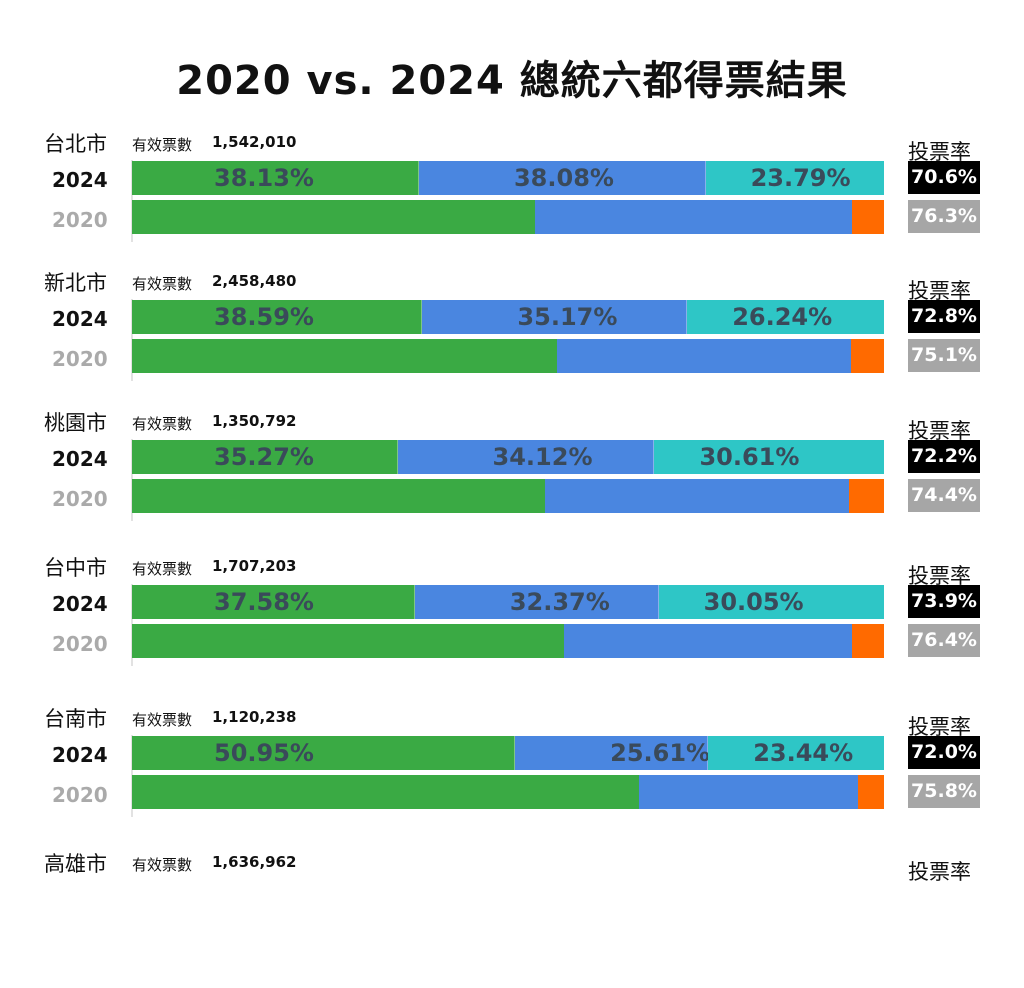 The width and height of the screenshot is (1024, 988). I want to click on data-label-2024: 23.44%, so click(803, 753).